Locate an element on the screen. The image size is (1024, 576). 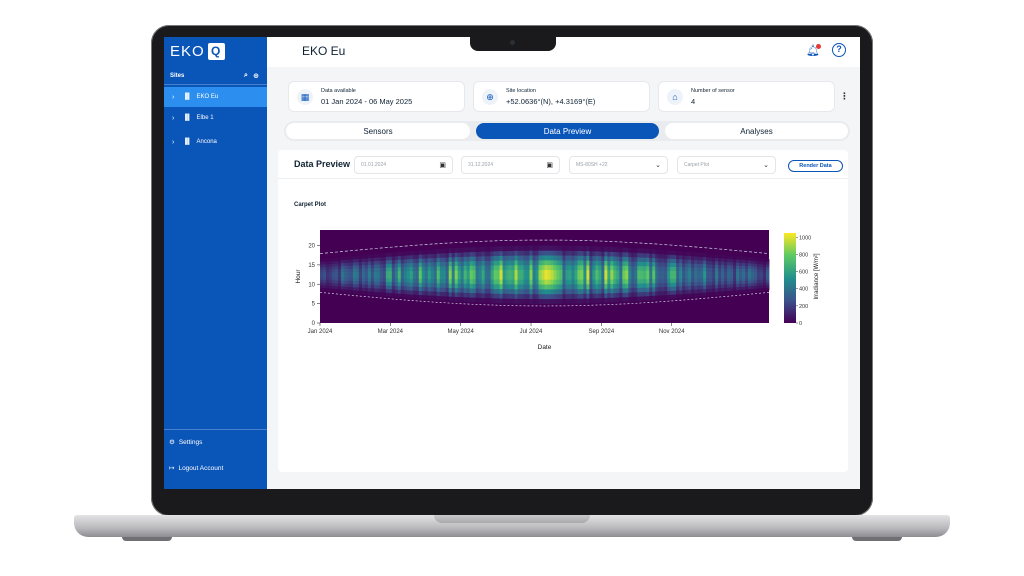
more-options-icon: ⋮ is located at coordinates (844, 96).